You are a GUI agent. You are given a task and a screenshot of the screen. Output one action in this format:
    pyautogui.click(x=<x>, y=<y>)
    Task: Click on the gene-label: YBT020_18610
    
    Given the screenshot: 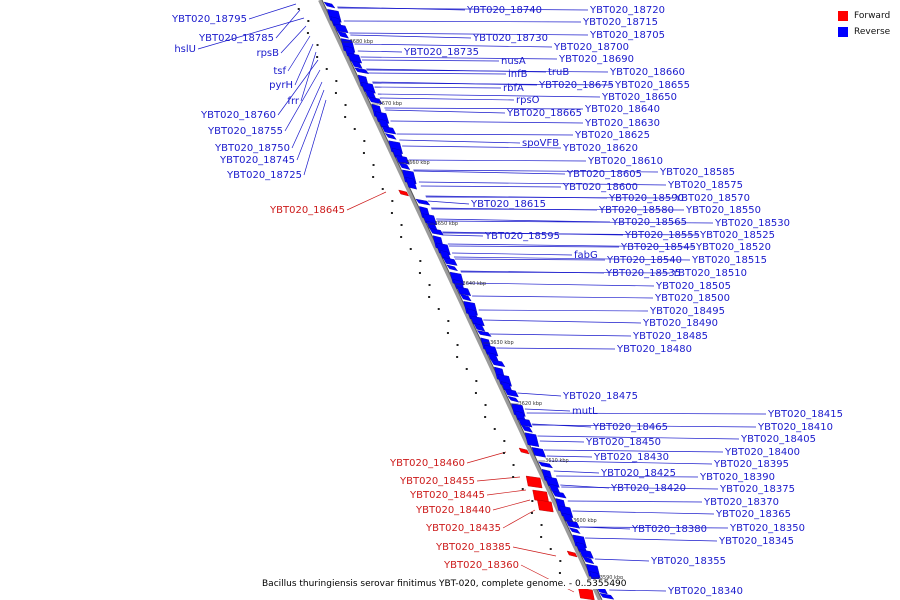 What is the action you would take?
    pyautogui.click(x=625, y=161)
    